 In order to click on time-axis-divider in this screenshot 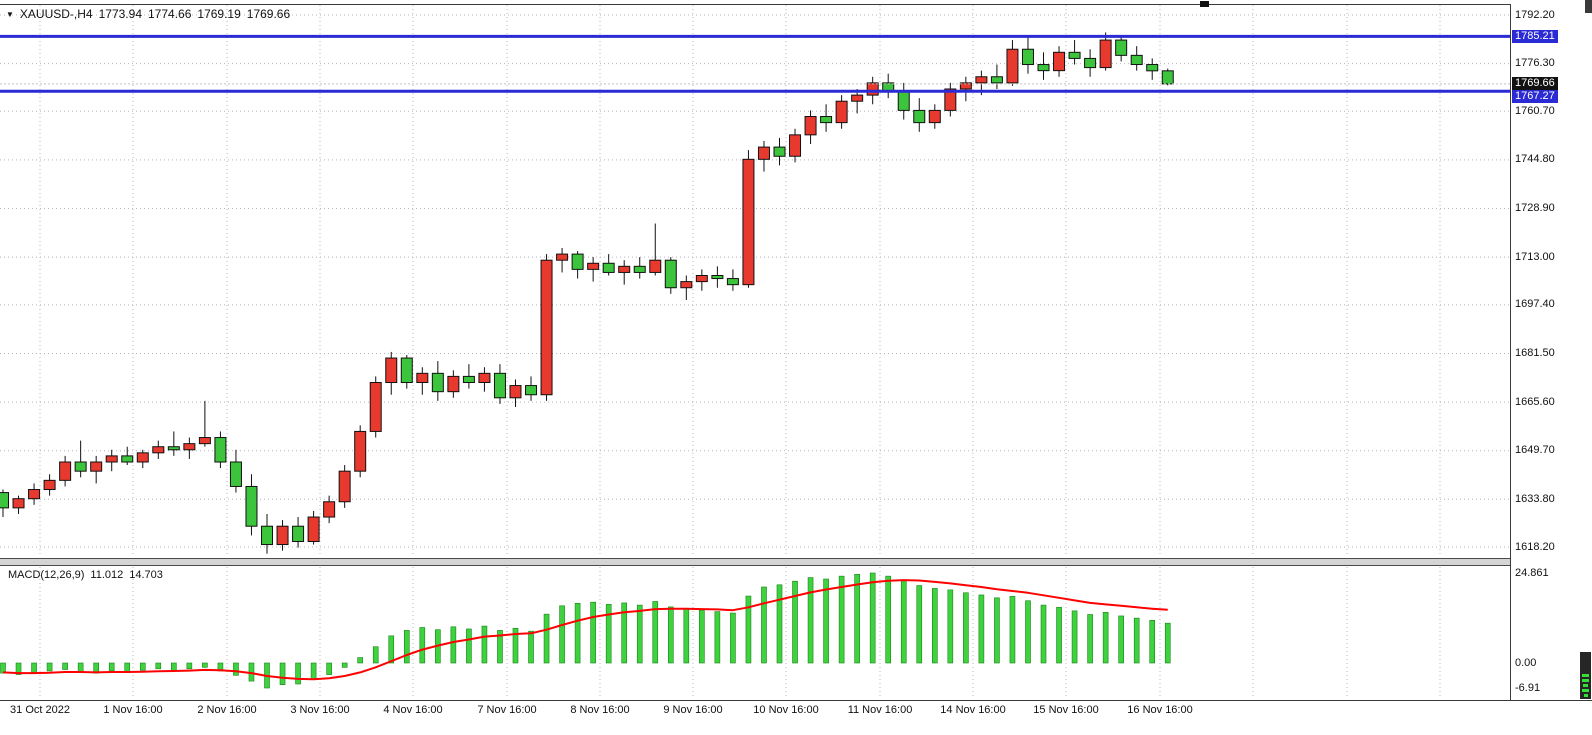, I will do `click(796, 700)`.